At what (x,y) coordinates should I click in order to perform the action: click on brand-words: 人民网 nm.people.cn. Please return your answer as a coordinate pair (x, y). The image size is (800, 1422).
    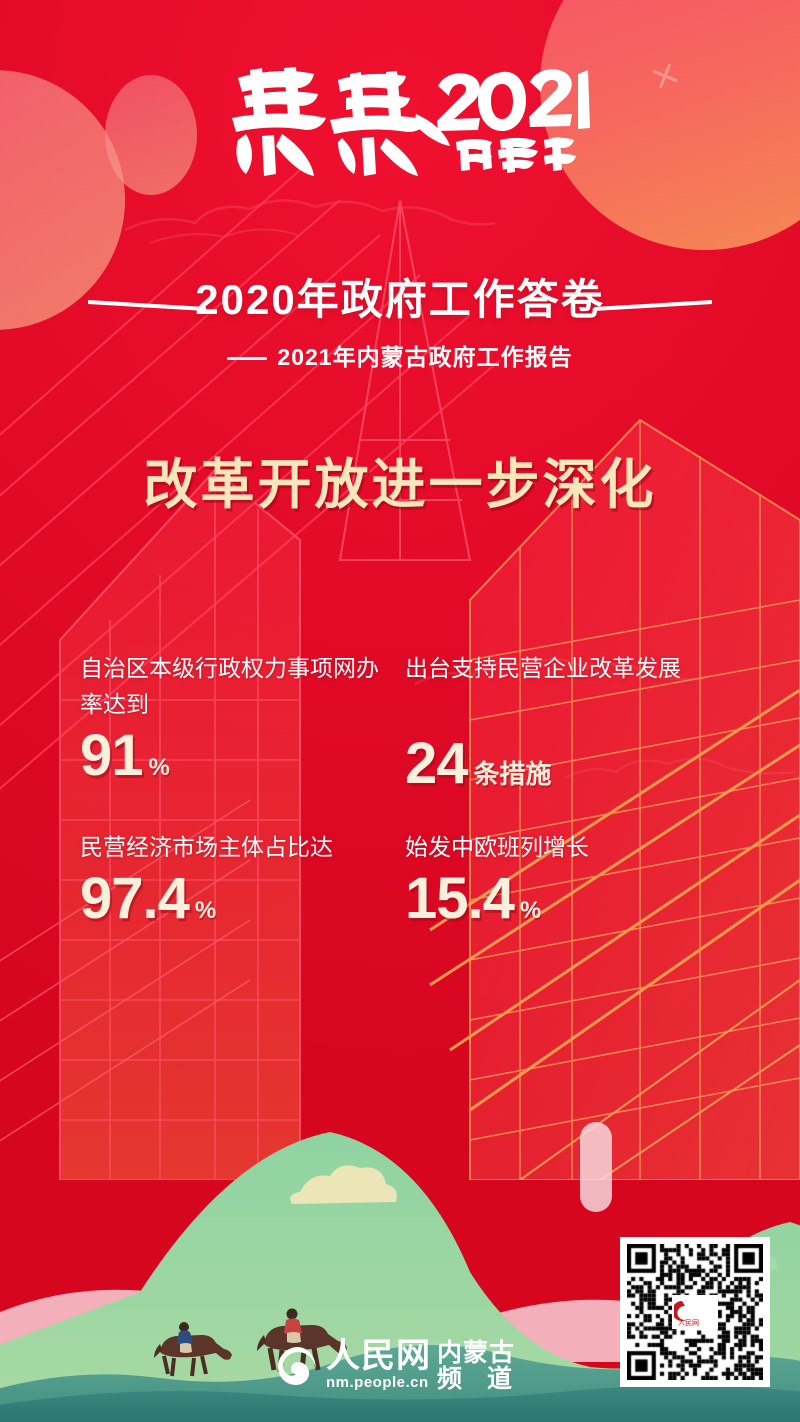
    Looking at the image, I should click on (378, 1364).